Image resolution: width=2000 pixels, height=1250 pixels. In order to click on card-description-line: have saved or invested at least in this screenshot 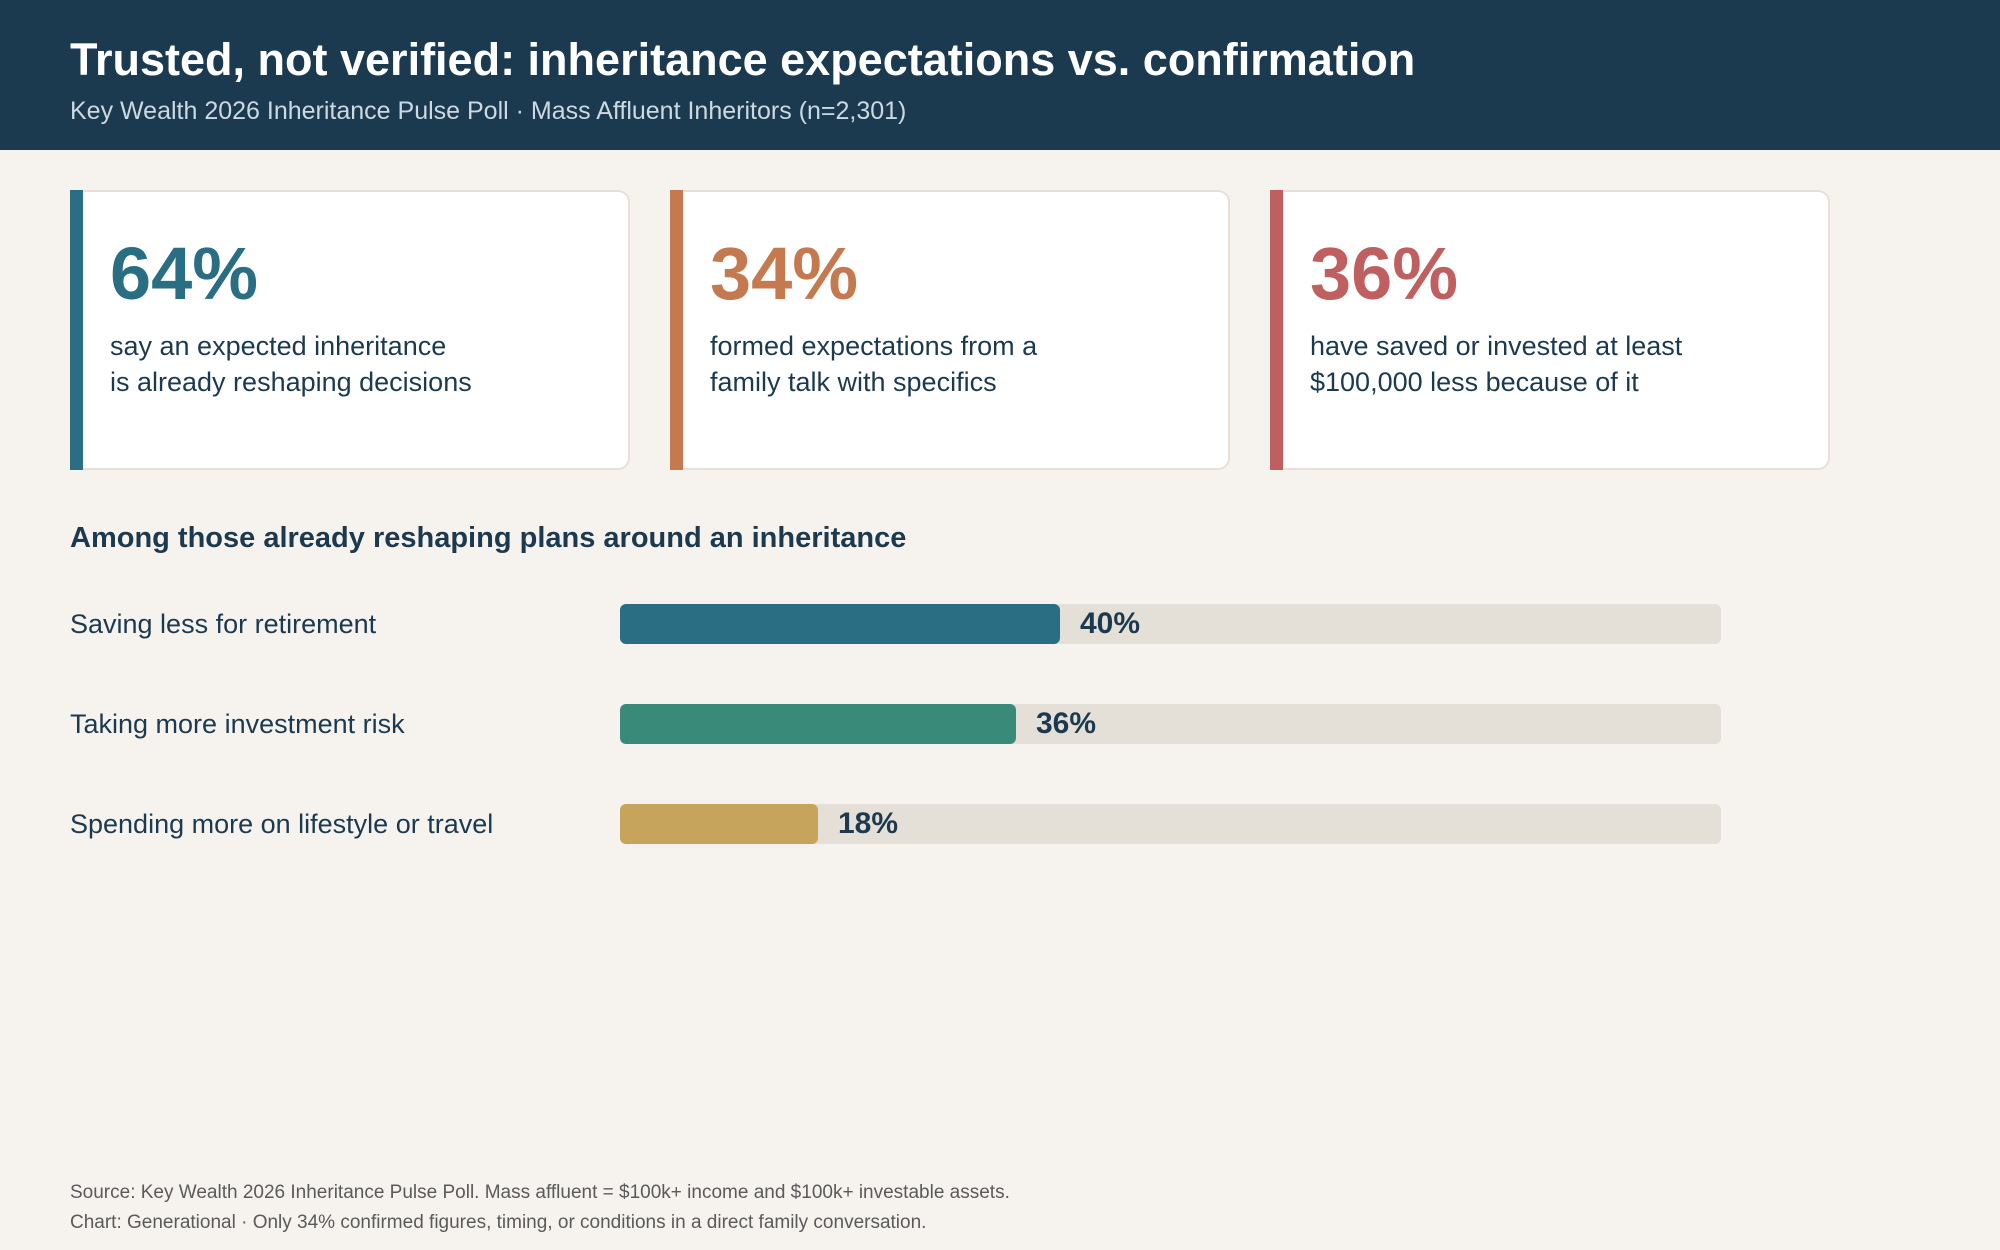, I will do `click(1496, 346)`.